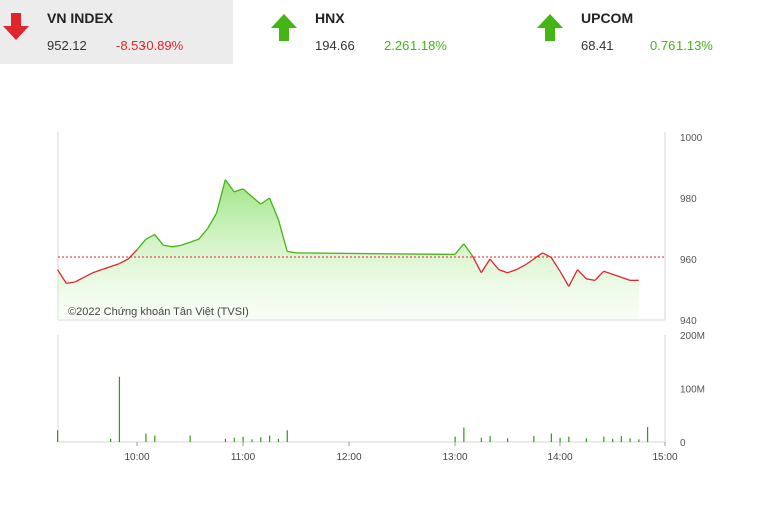  I want to click on x-tick-label: 15:00, so click(664, 457).